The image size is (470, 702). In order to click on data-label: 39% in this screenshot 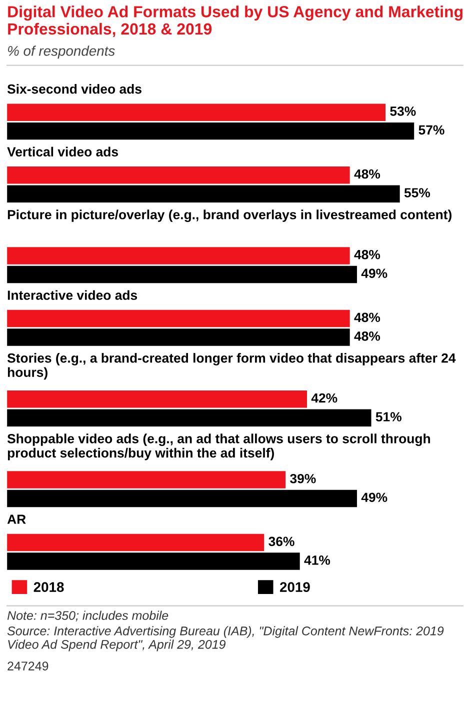, I will do `click(303, 479)`.